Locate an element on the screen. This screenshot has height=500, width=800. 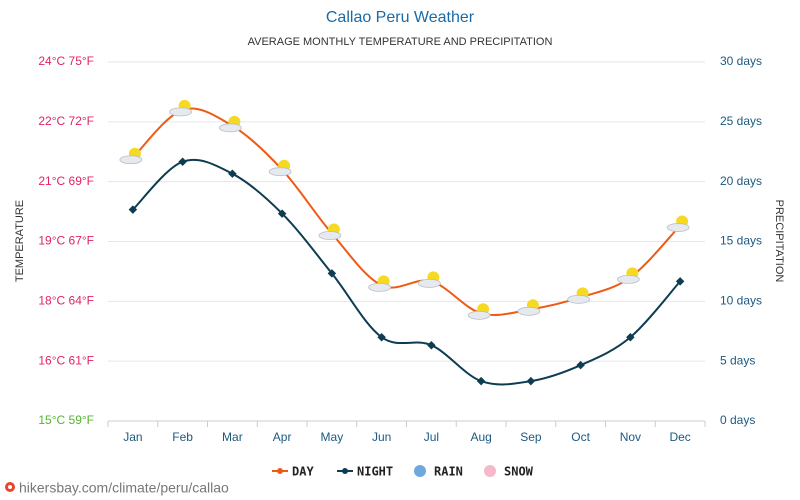
chart-title: Callao Peru Weather is located at coordinates (400, 17).